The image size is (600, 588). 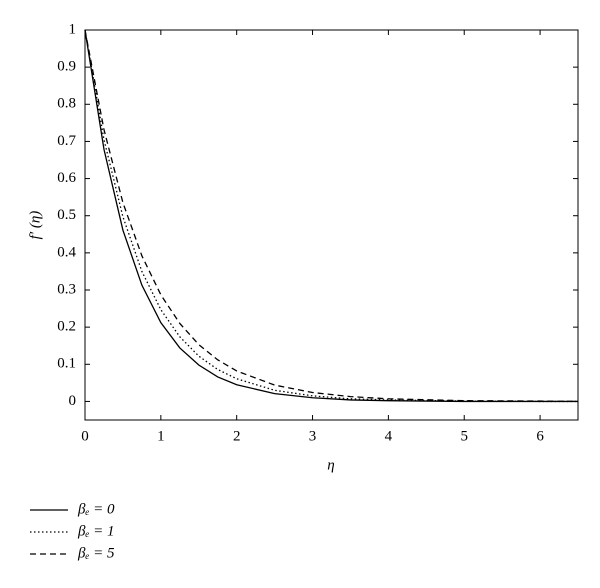 I want to click on y-tick-label: 0.2, so click(x=66, y=327).